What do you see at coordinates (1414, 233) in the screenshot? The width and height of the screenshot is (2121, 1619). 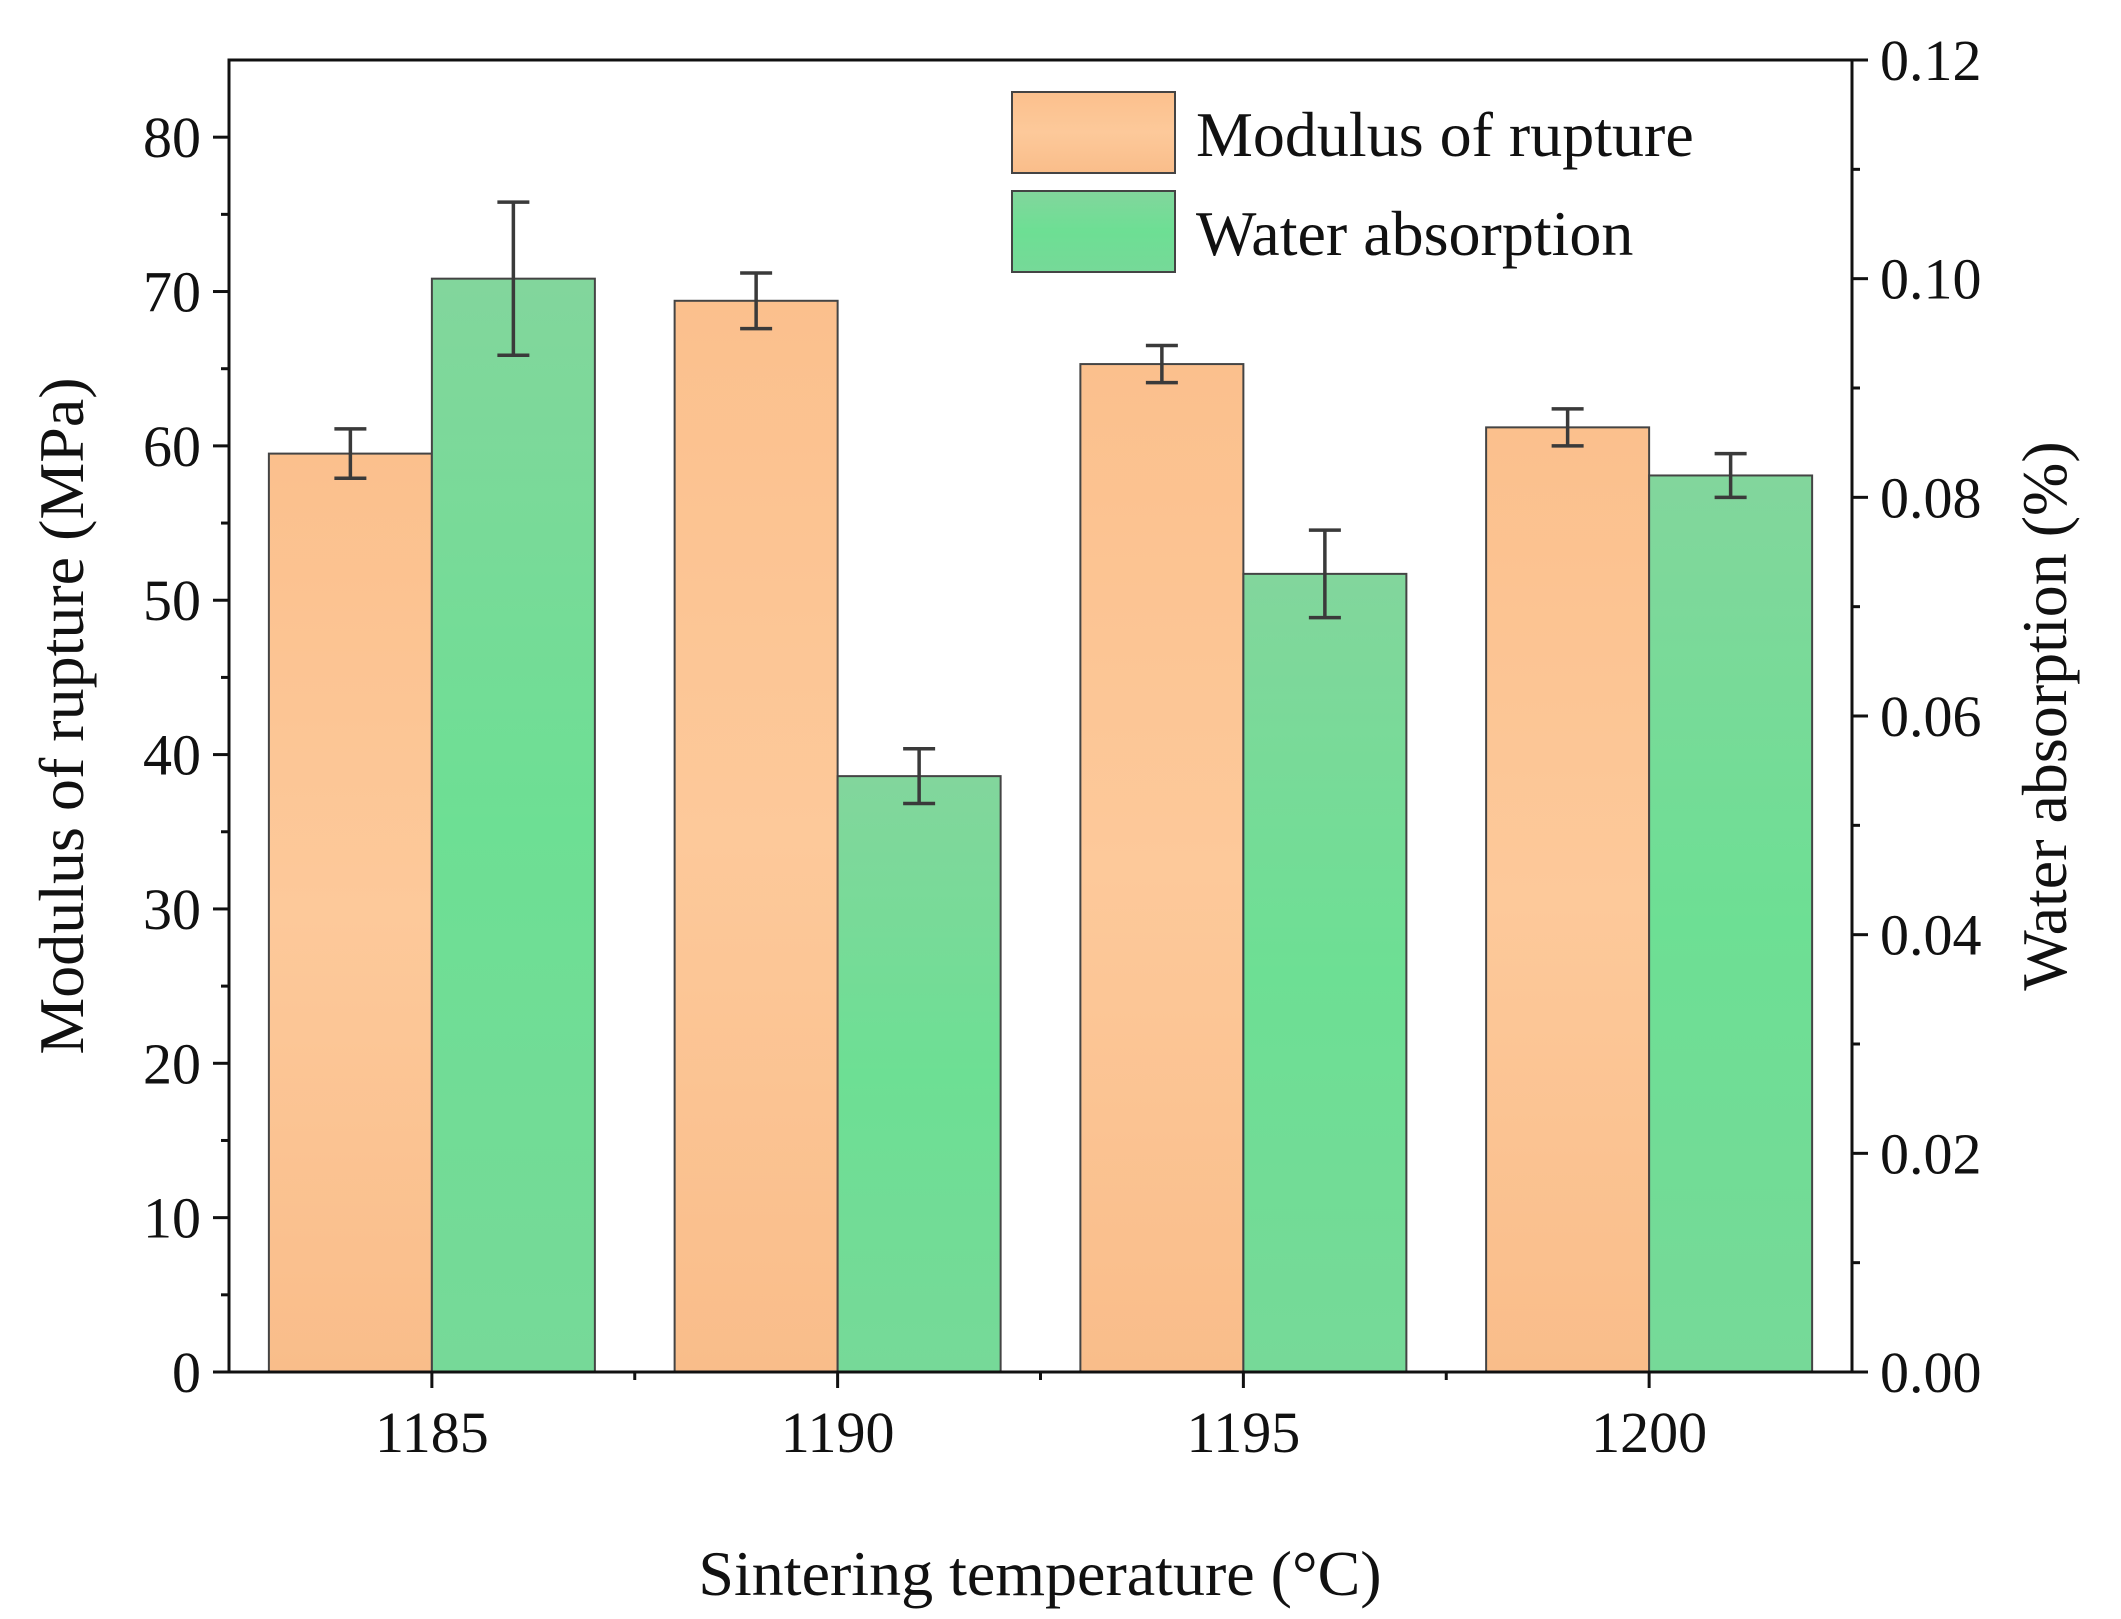 I see `legend-label-water-absorption: Water absorption` at bounding box center [1414, 233].